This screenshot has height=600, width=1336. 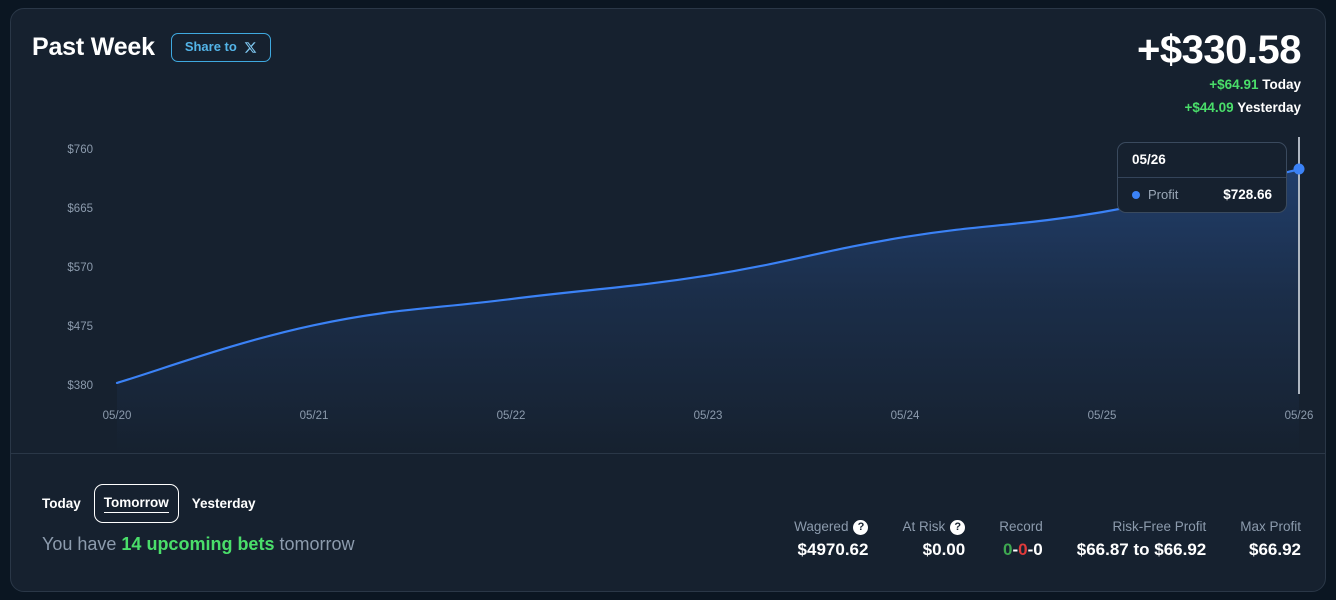 I want to click on stat-label-text: Risk-Free Profit, so click(x=1159, y=526).